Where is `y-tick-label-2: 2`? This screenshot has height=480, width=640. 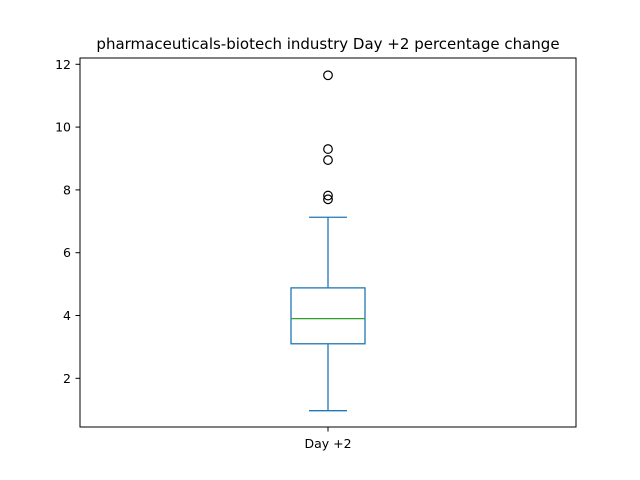 y-tick-label-2: 2 is located at coordinates (67, 378).